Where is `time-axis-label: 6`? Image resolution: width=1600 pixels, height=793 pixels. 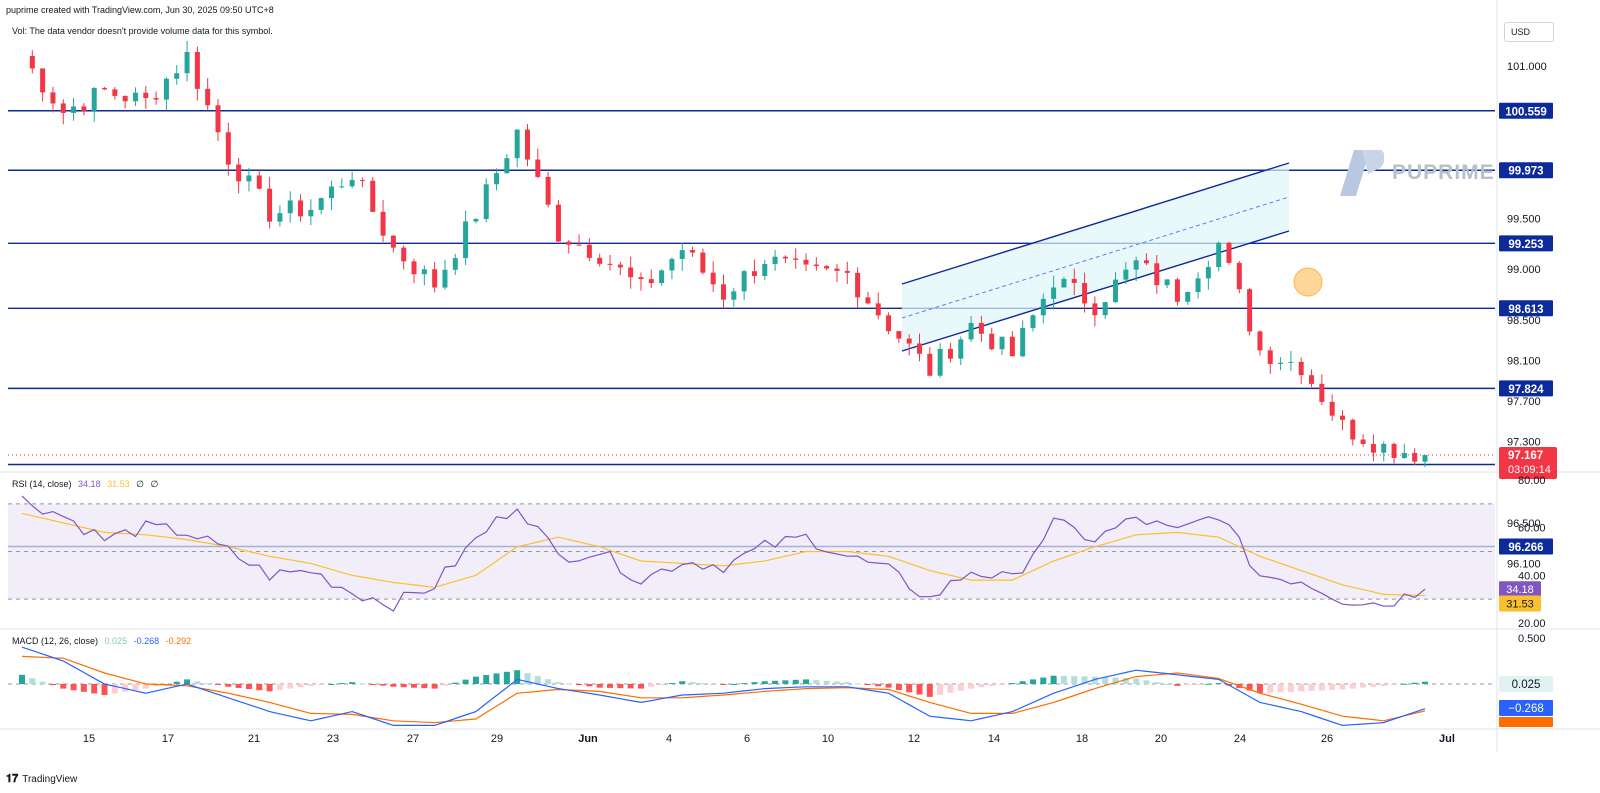
time-axis-label: 6 is located at coordinates (747, 739).